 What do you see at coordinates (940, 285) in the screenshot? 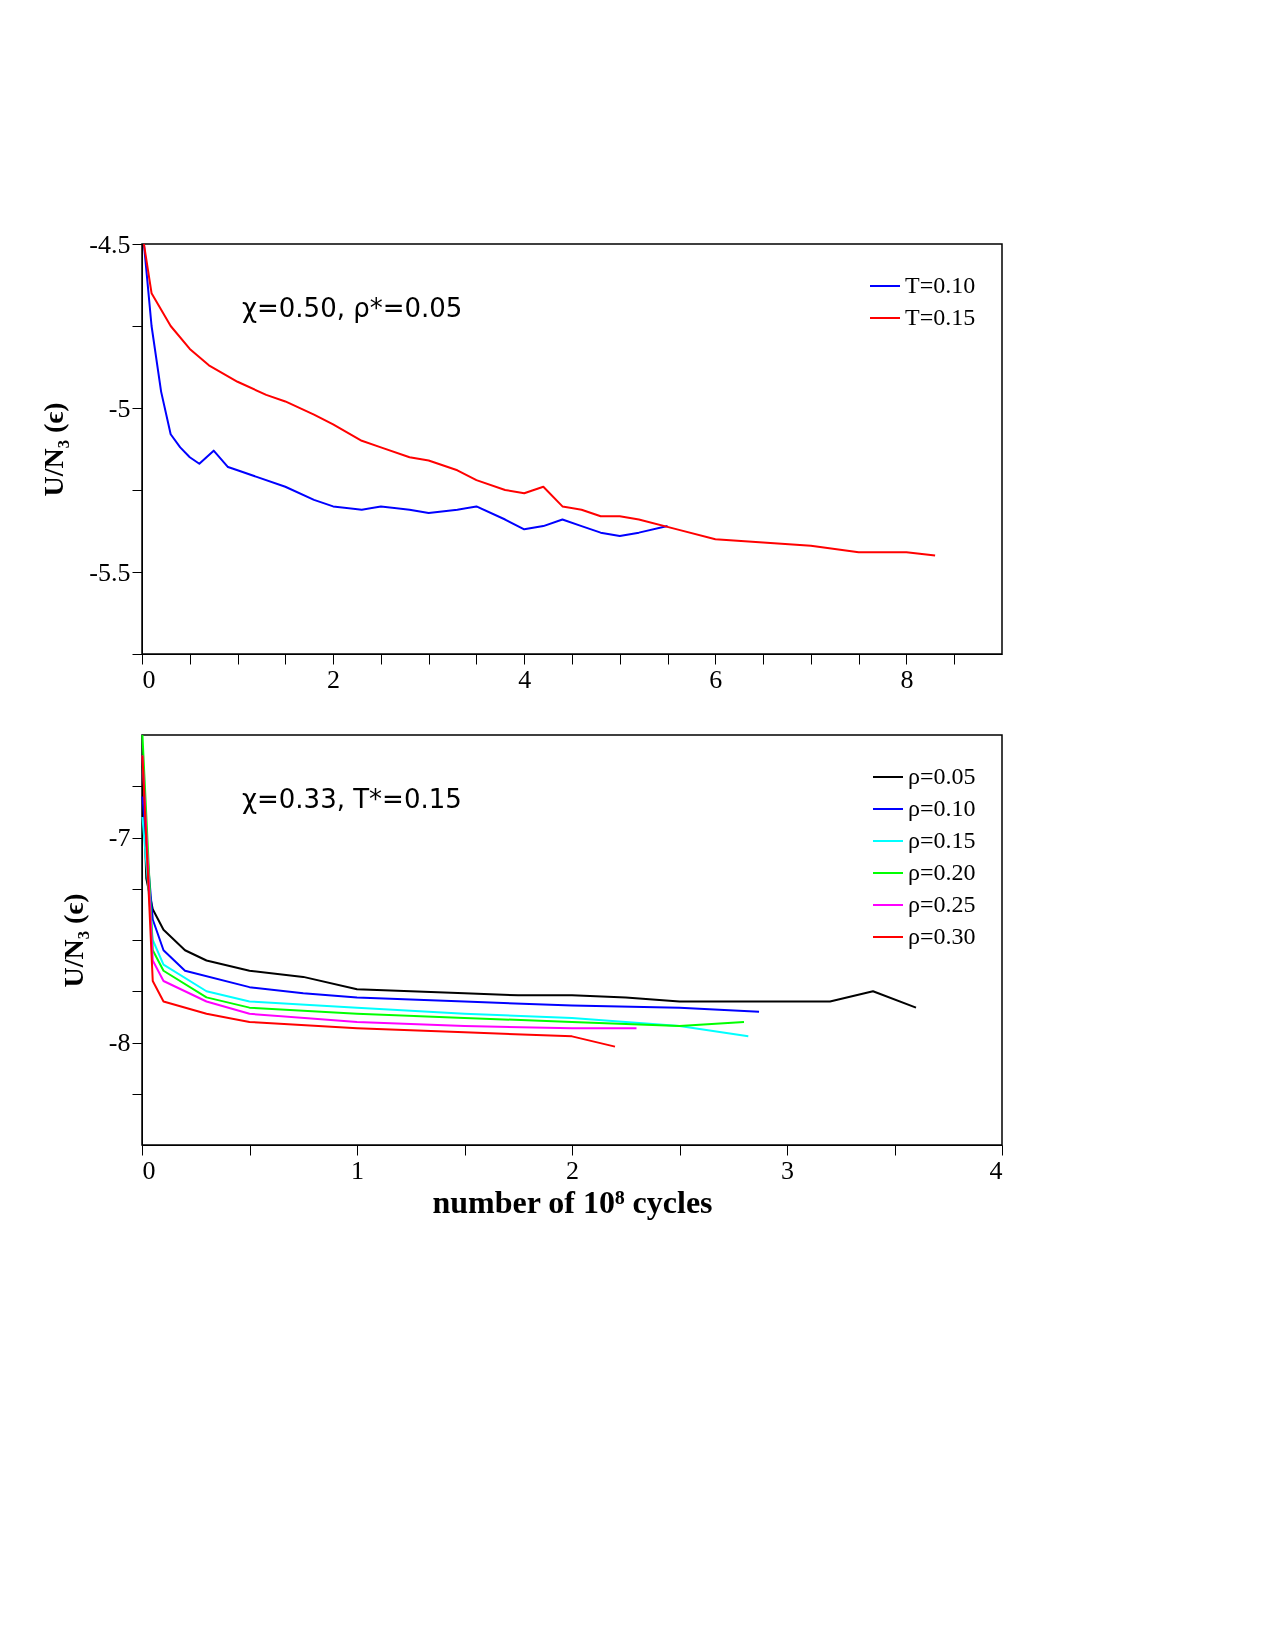
I see `legend-label: T=0.10` at bounding box center [940, 285].